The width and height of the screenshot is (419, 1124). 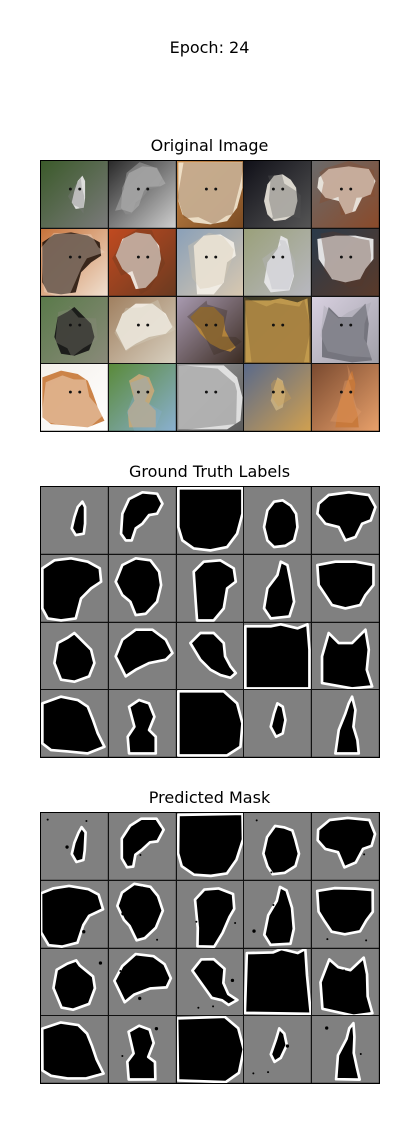 I want to click on predicted-mask-title: Predicted Mask, so click(x=209, y=797).